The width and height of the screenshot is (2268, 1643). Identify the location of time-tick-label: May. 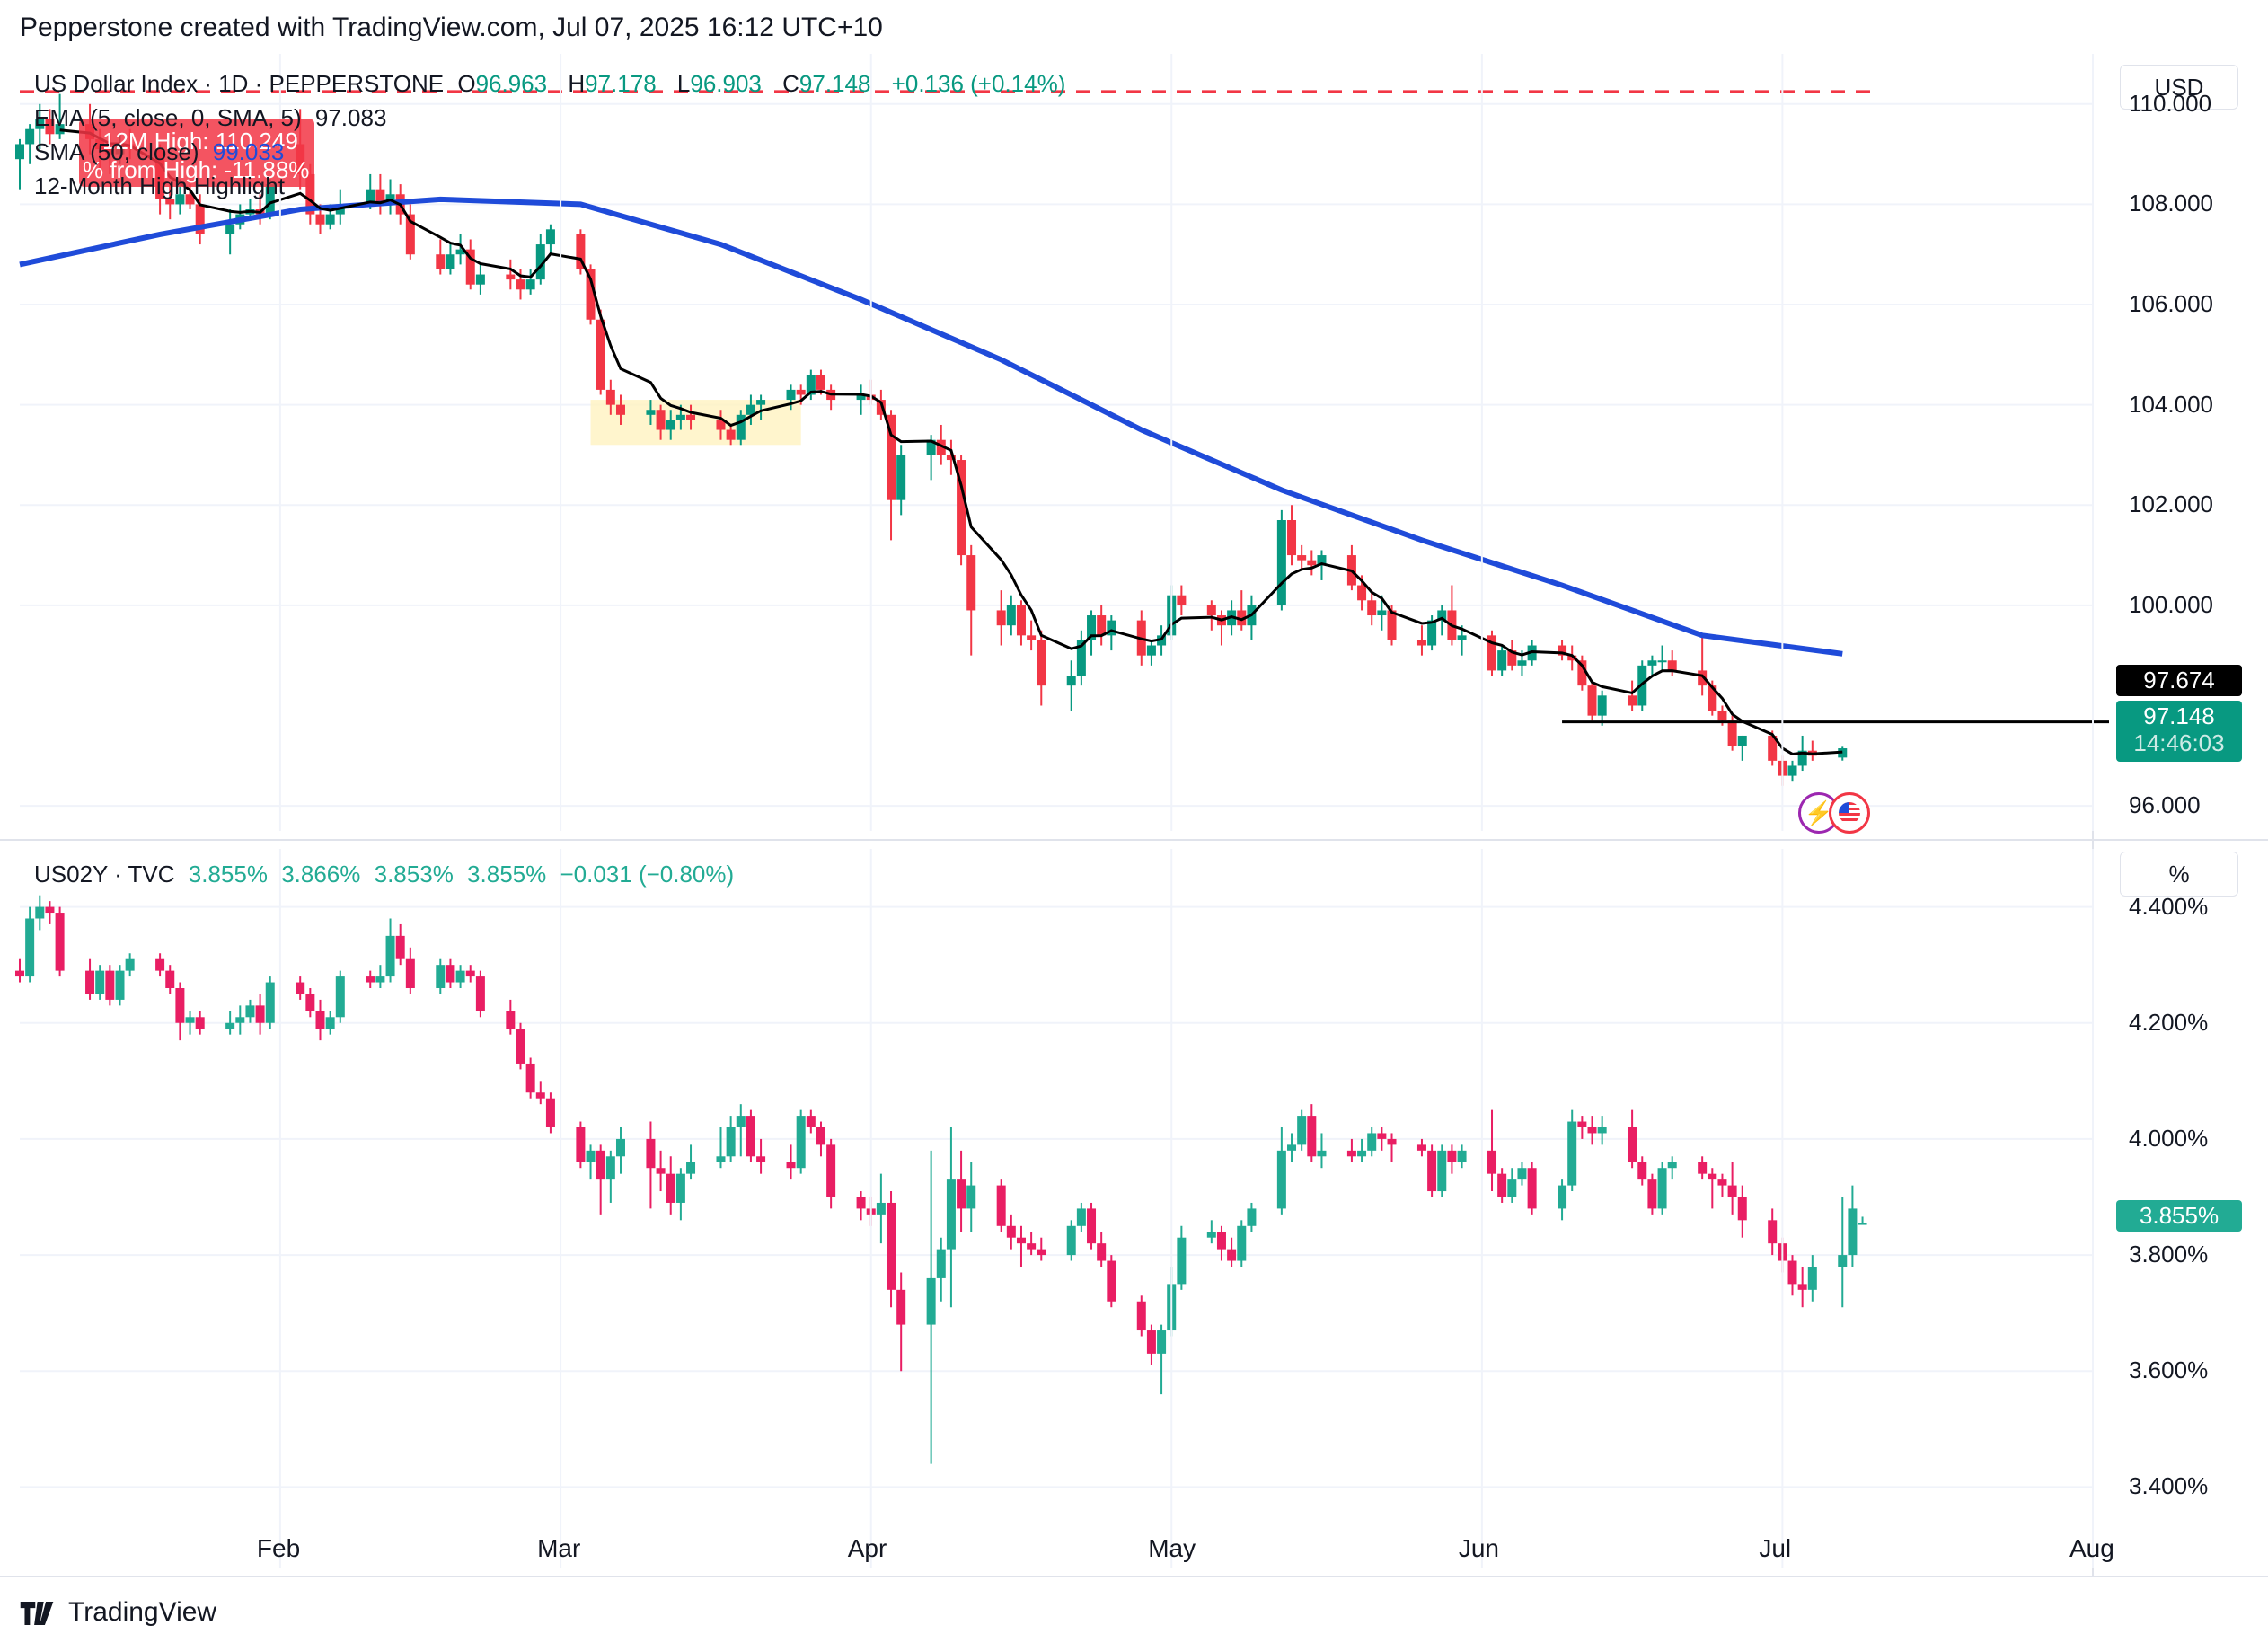
(1172, 1548).